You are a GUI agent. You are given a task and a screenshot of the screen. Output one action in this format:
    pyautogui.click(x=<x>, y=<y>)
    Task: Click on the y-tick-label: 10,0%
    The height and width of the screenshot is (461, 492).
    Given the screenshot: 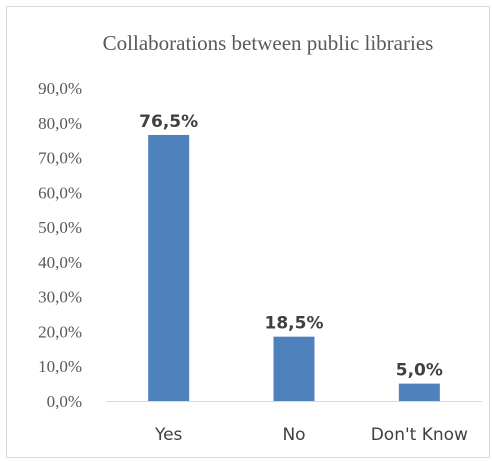 What is the action you would take?
    pyautogui.click(x=60, y=366)
    